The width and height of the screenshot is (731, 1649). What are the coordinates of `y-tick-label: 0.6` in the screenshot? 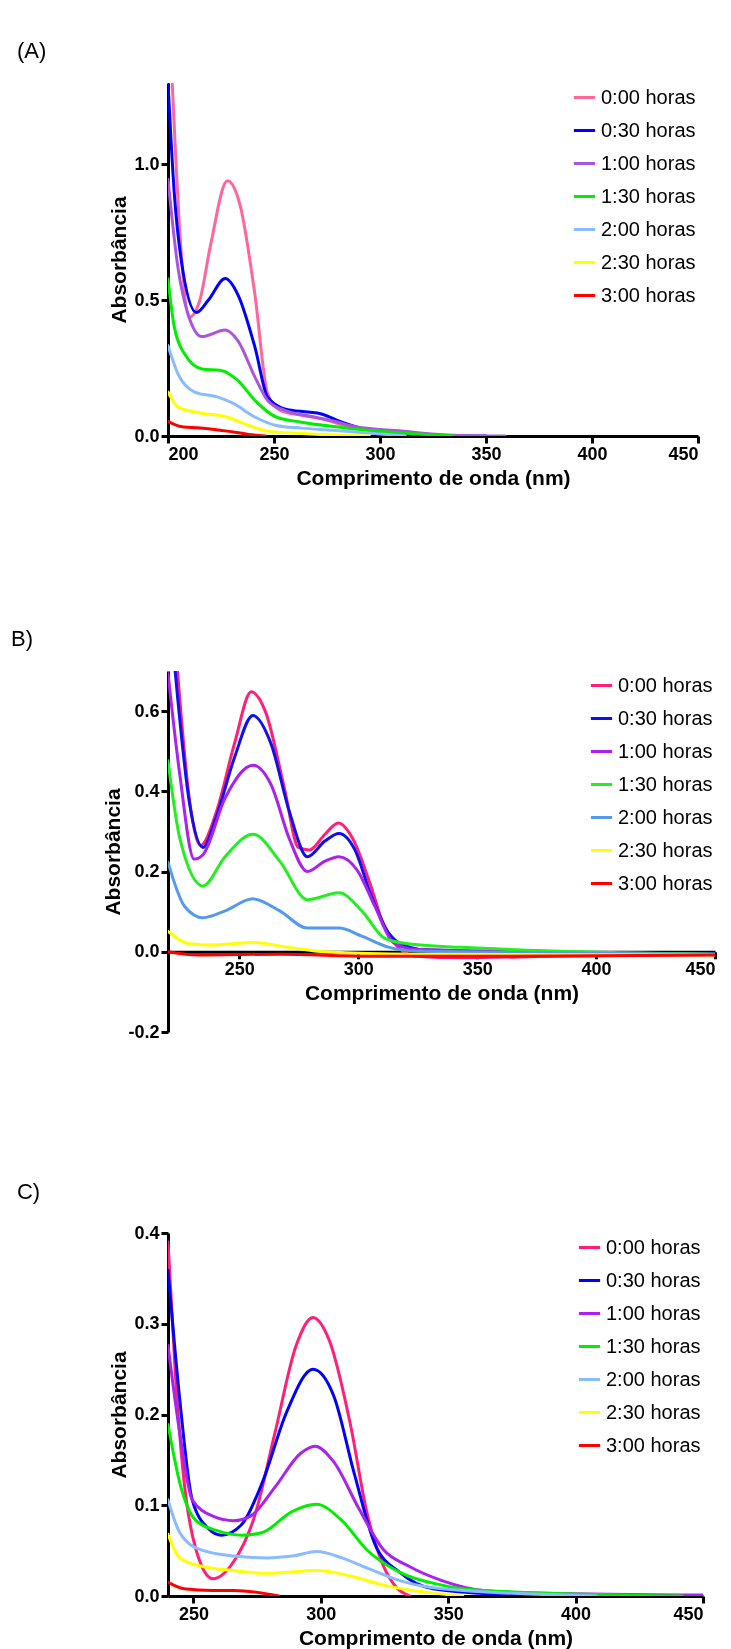 It's located at (147, 710).